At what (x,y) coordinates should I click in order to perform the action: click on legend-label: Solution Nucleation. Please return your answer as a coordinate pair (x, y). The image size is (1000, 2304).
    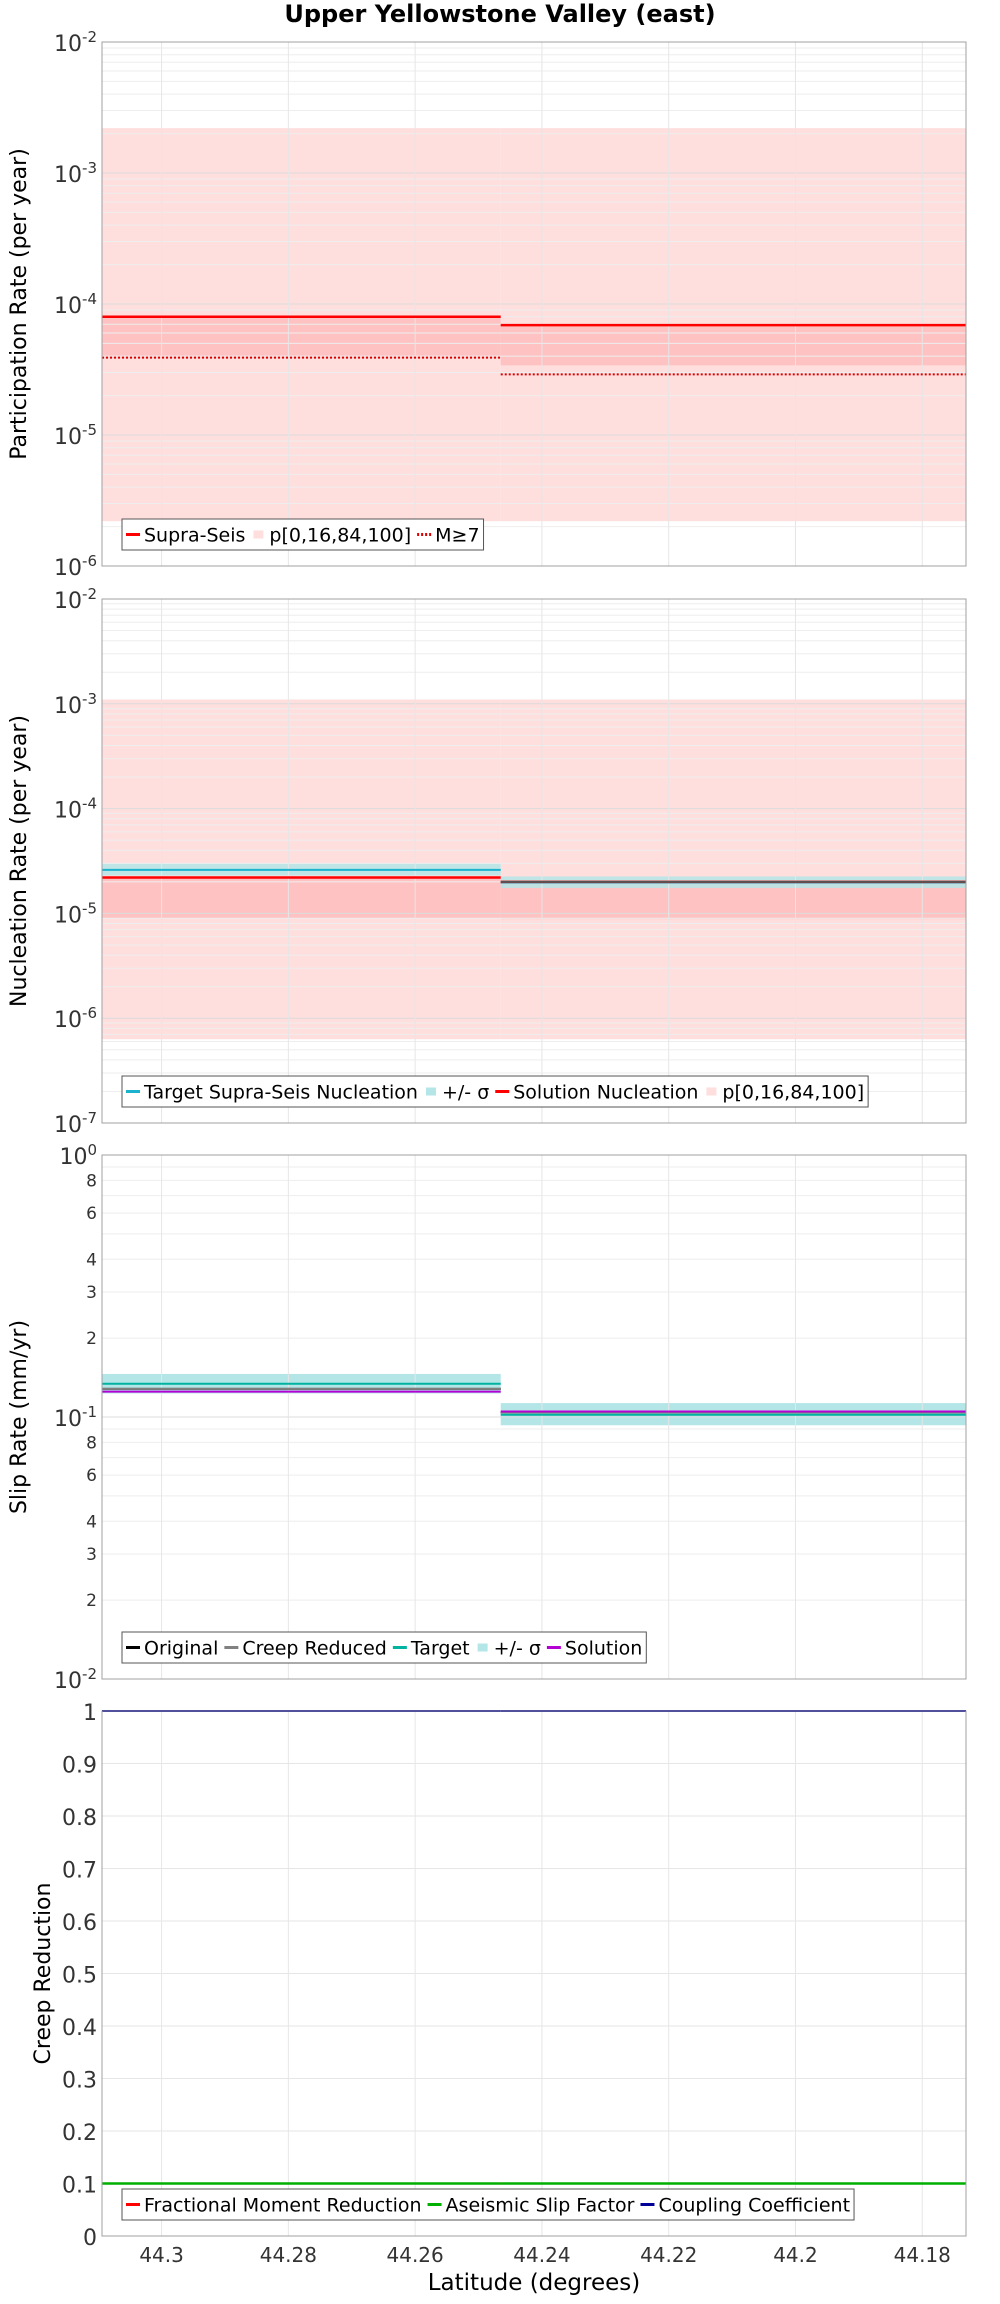
    Looking at the image, I should click on (605, 1093).